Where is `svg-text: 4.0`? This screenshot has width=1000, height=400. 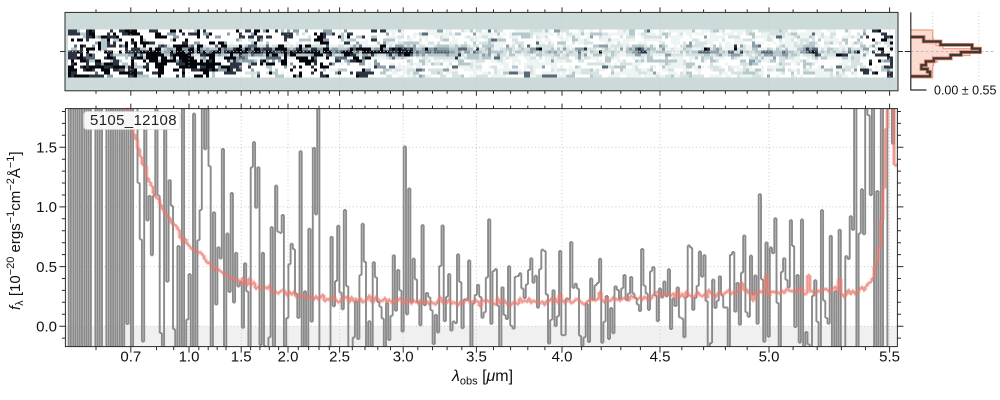 svg-text: 4.0 is located at coordinates (562, 357).